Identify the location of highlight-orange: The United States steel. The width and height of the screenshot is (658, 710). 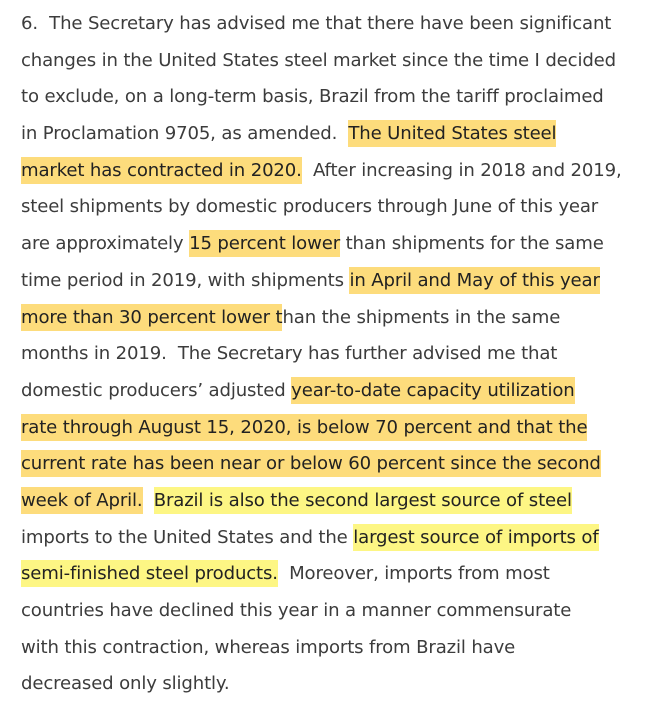
(452, 134).